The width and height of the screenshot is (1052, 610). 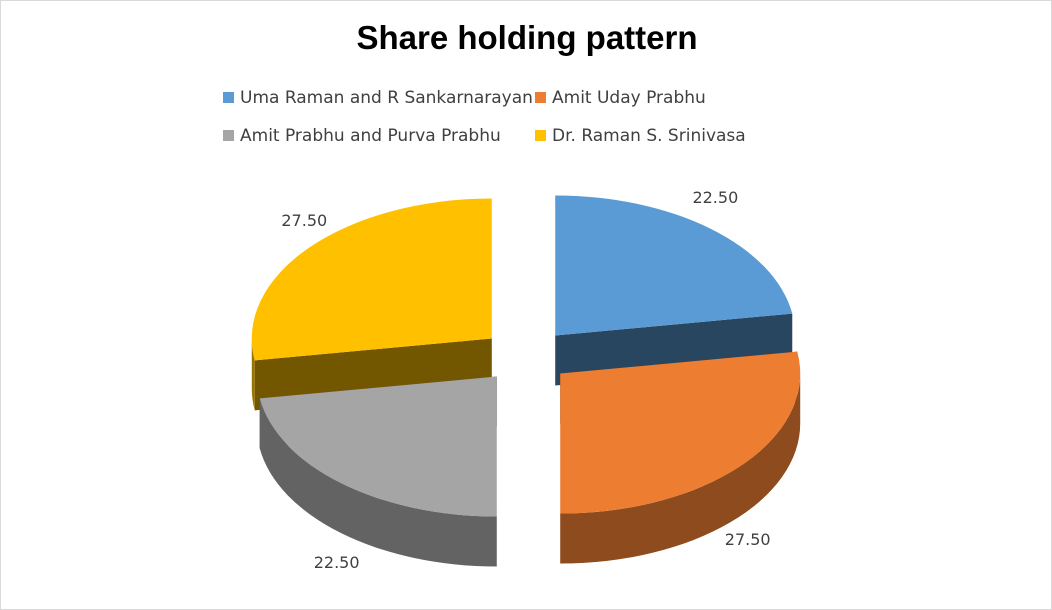 I want to click on legend-label: Uma Raman and R Sankarnarayan, so click(x=386, y=98).